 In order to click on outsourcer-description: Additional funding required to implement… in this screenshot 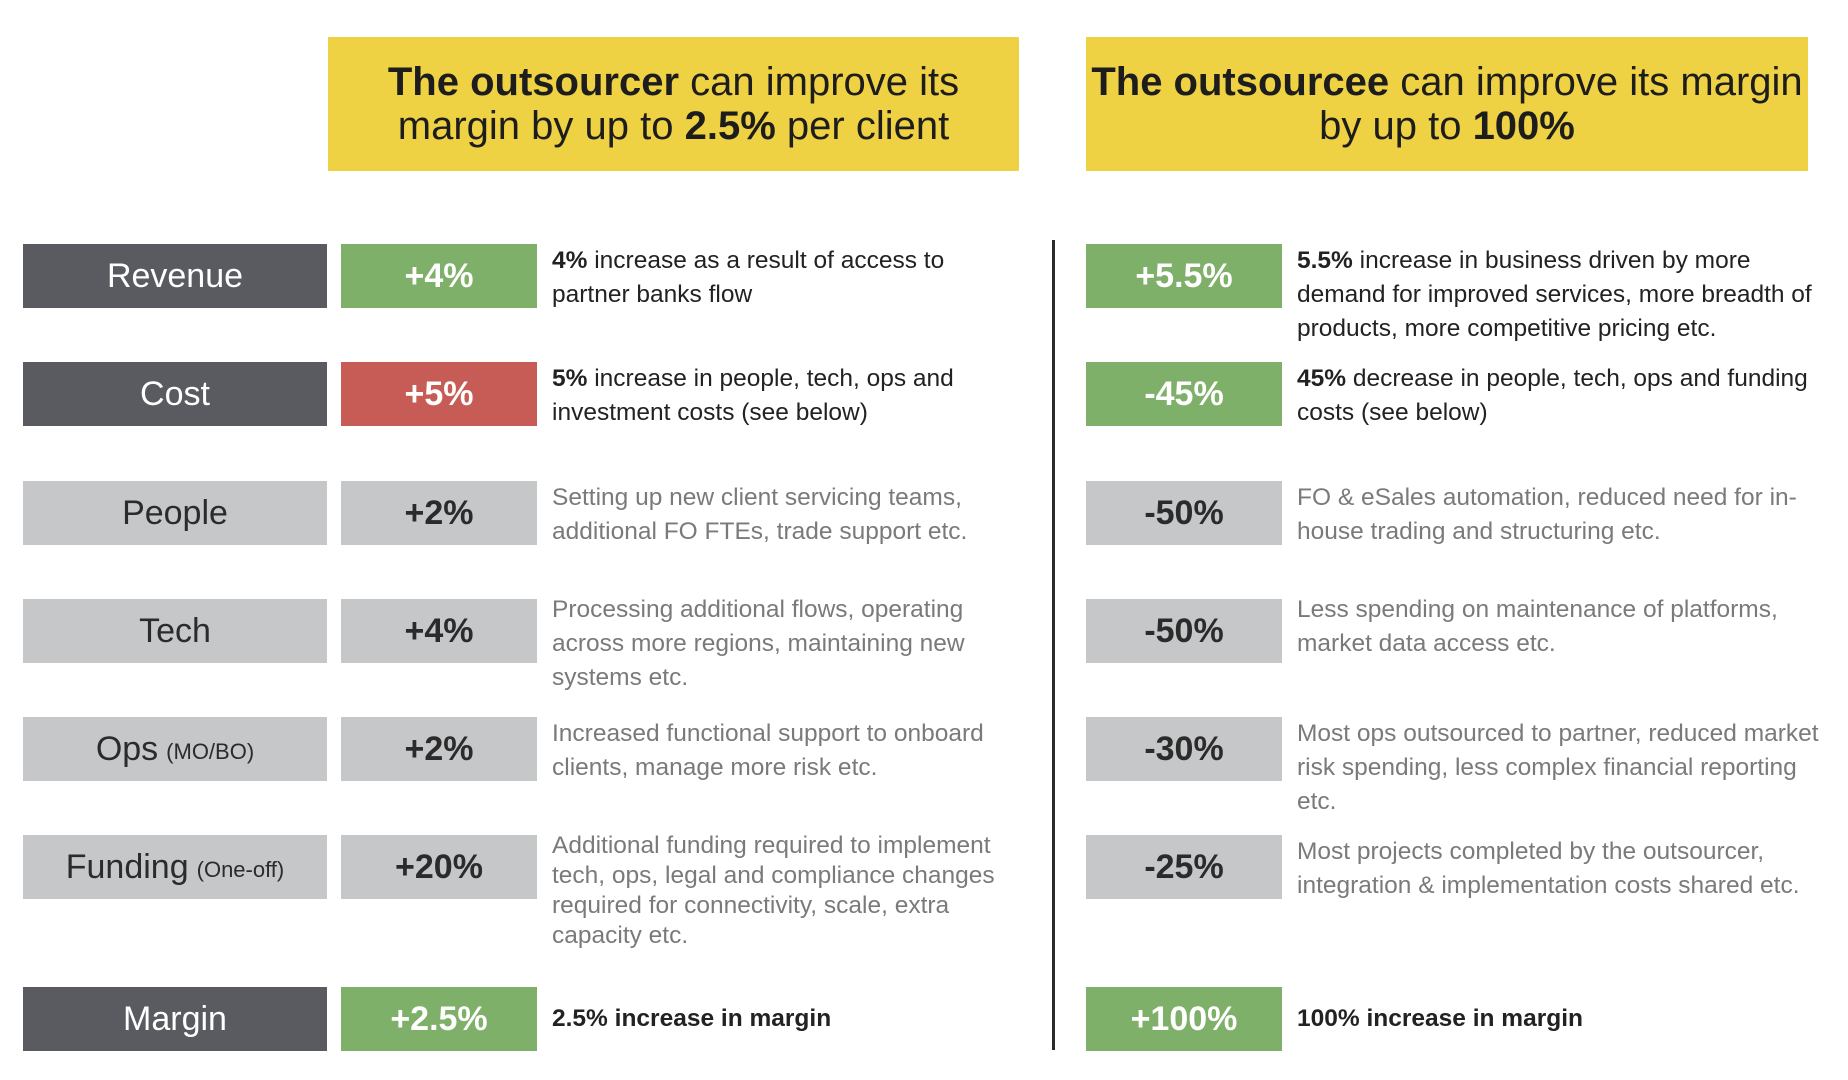, I will do `click(773, 890)`.